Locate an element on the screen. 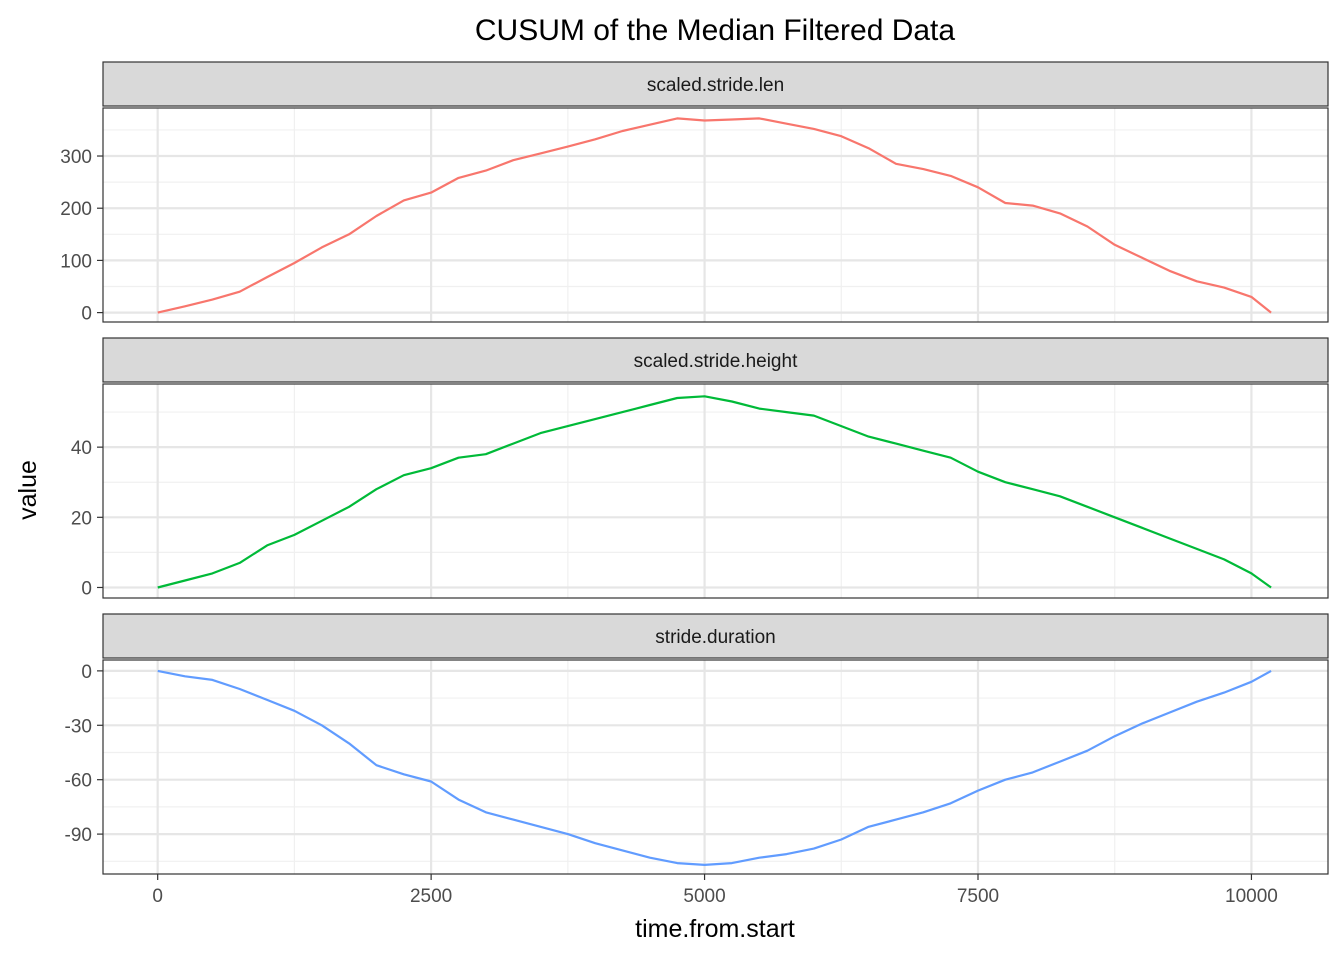  y-tick-label: 100 is located at coordinates (76, 261).